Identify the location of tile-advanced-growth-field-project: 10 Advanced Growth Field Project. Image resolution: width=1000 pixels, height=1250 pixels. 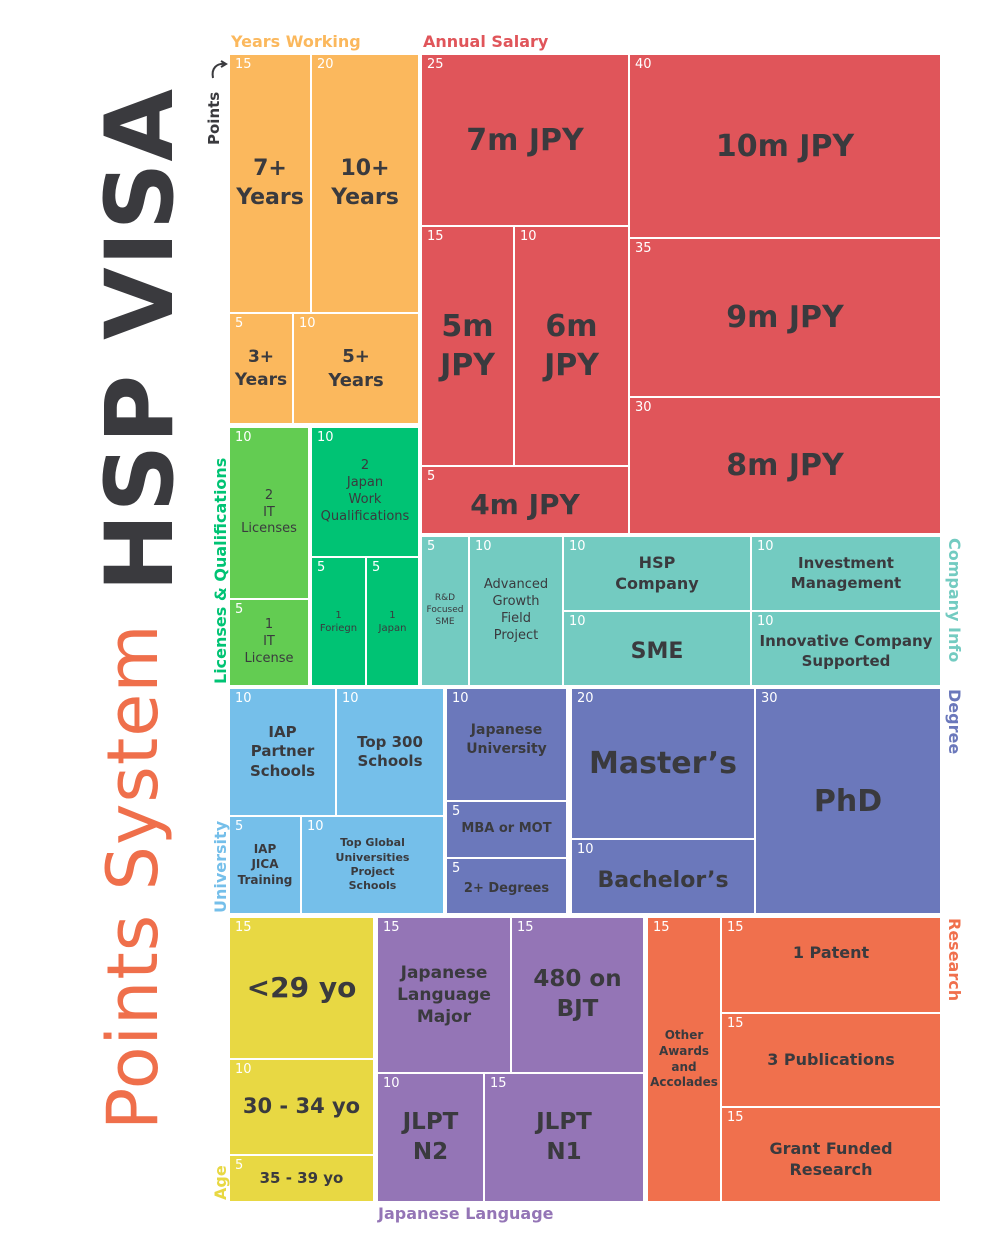
(516, 611).